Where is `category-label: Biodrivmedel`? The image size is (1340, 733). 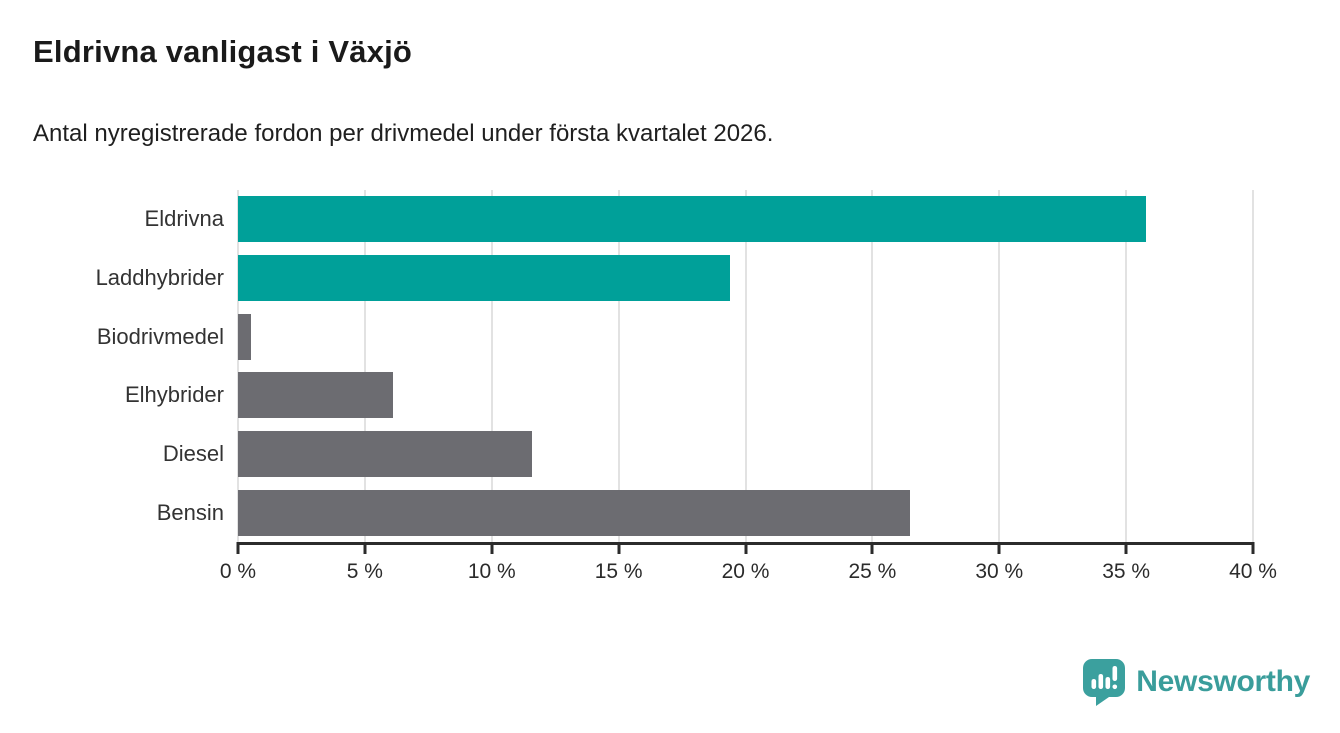 category-label: Biodrivmedel is located at coordinates (160, 336).